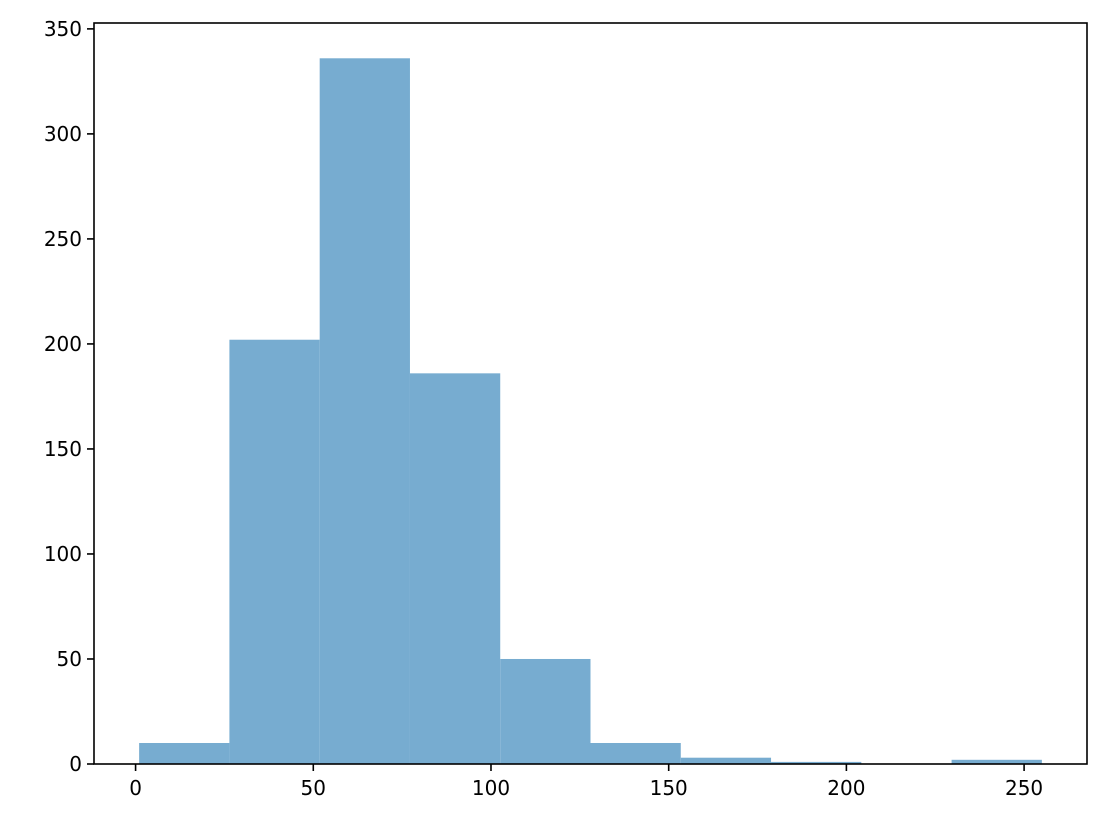 The width and height of the screenshot is (1104, 831). What do you see at coordinates (313, 788) in the screenshot?
I see `x-tick-label: 50` at bounding box center [313, 788].